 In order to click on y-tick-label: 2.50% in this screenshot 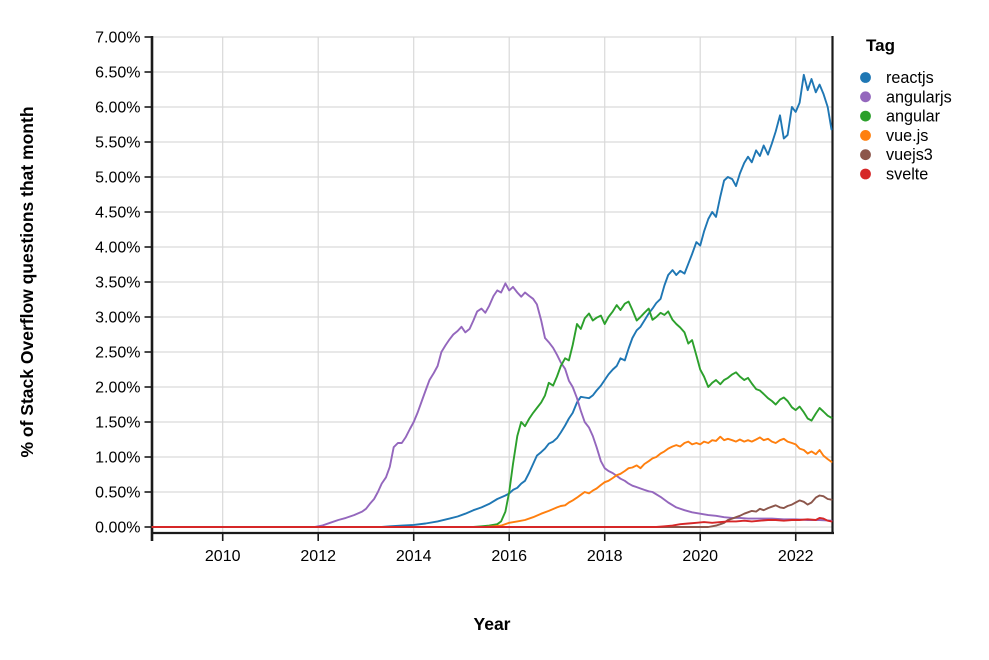, I will do `click(117, 353)`.